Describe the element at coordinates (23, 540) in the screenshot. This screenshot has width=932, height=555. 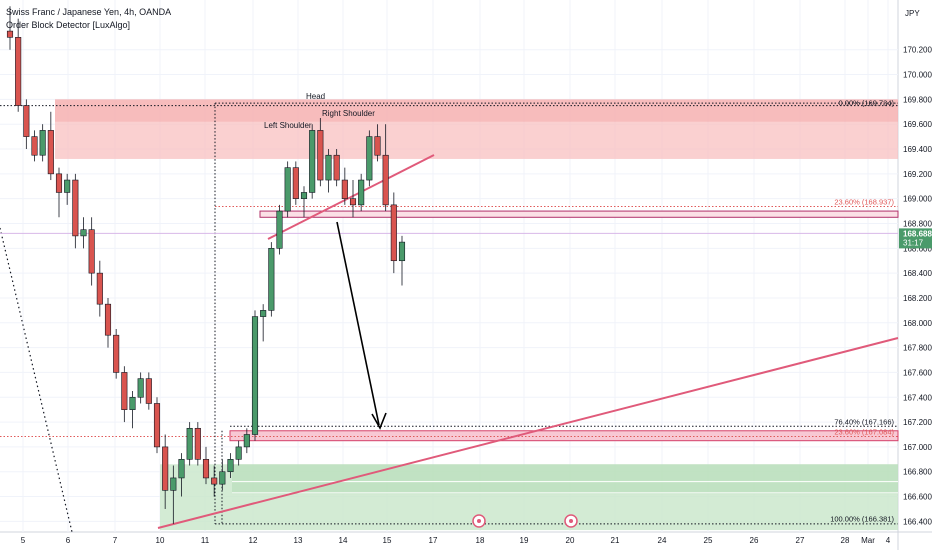
I see `x-tick-label: 5` at that location.